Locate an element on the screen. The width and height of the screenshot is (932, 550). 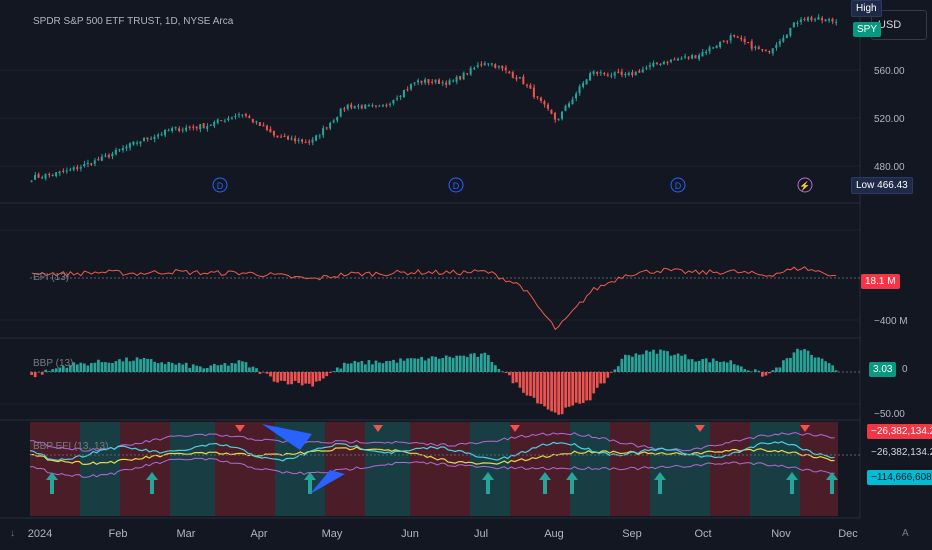
buy-arrow is located at coordinates (310, 483).